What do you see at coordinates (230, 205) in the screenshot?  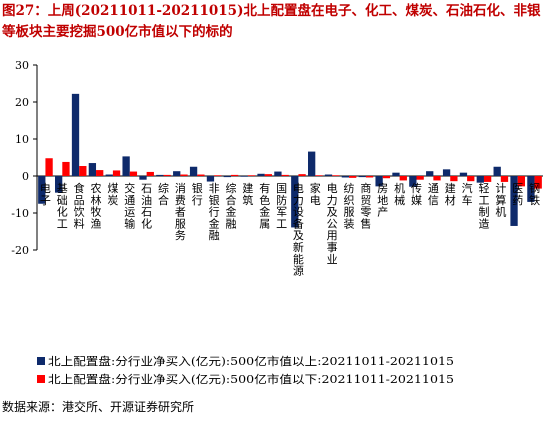 I see `x-tick-label: 综合金融` at bounding box center [230, 205].